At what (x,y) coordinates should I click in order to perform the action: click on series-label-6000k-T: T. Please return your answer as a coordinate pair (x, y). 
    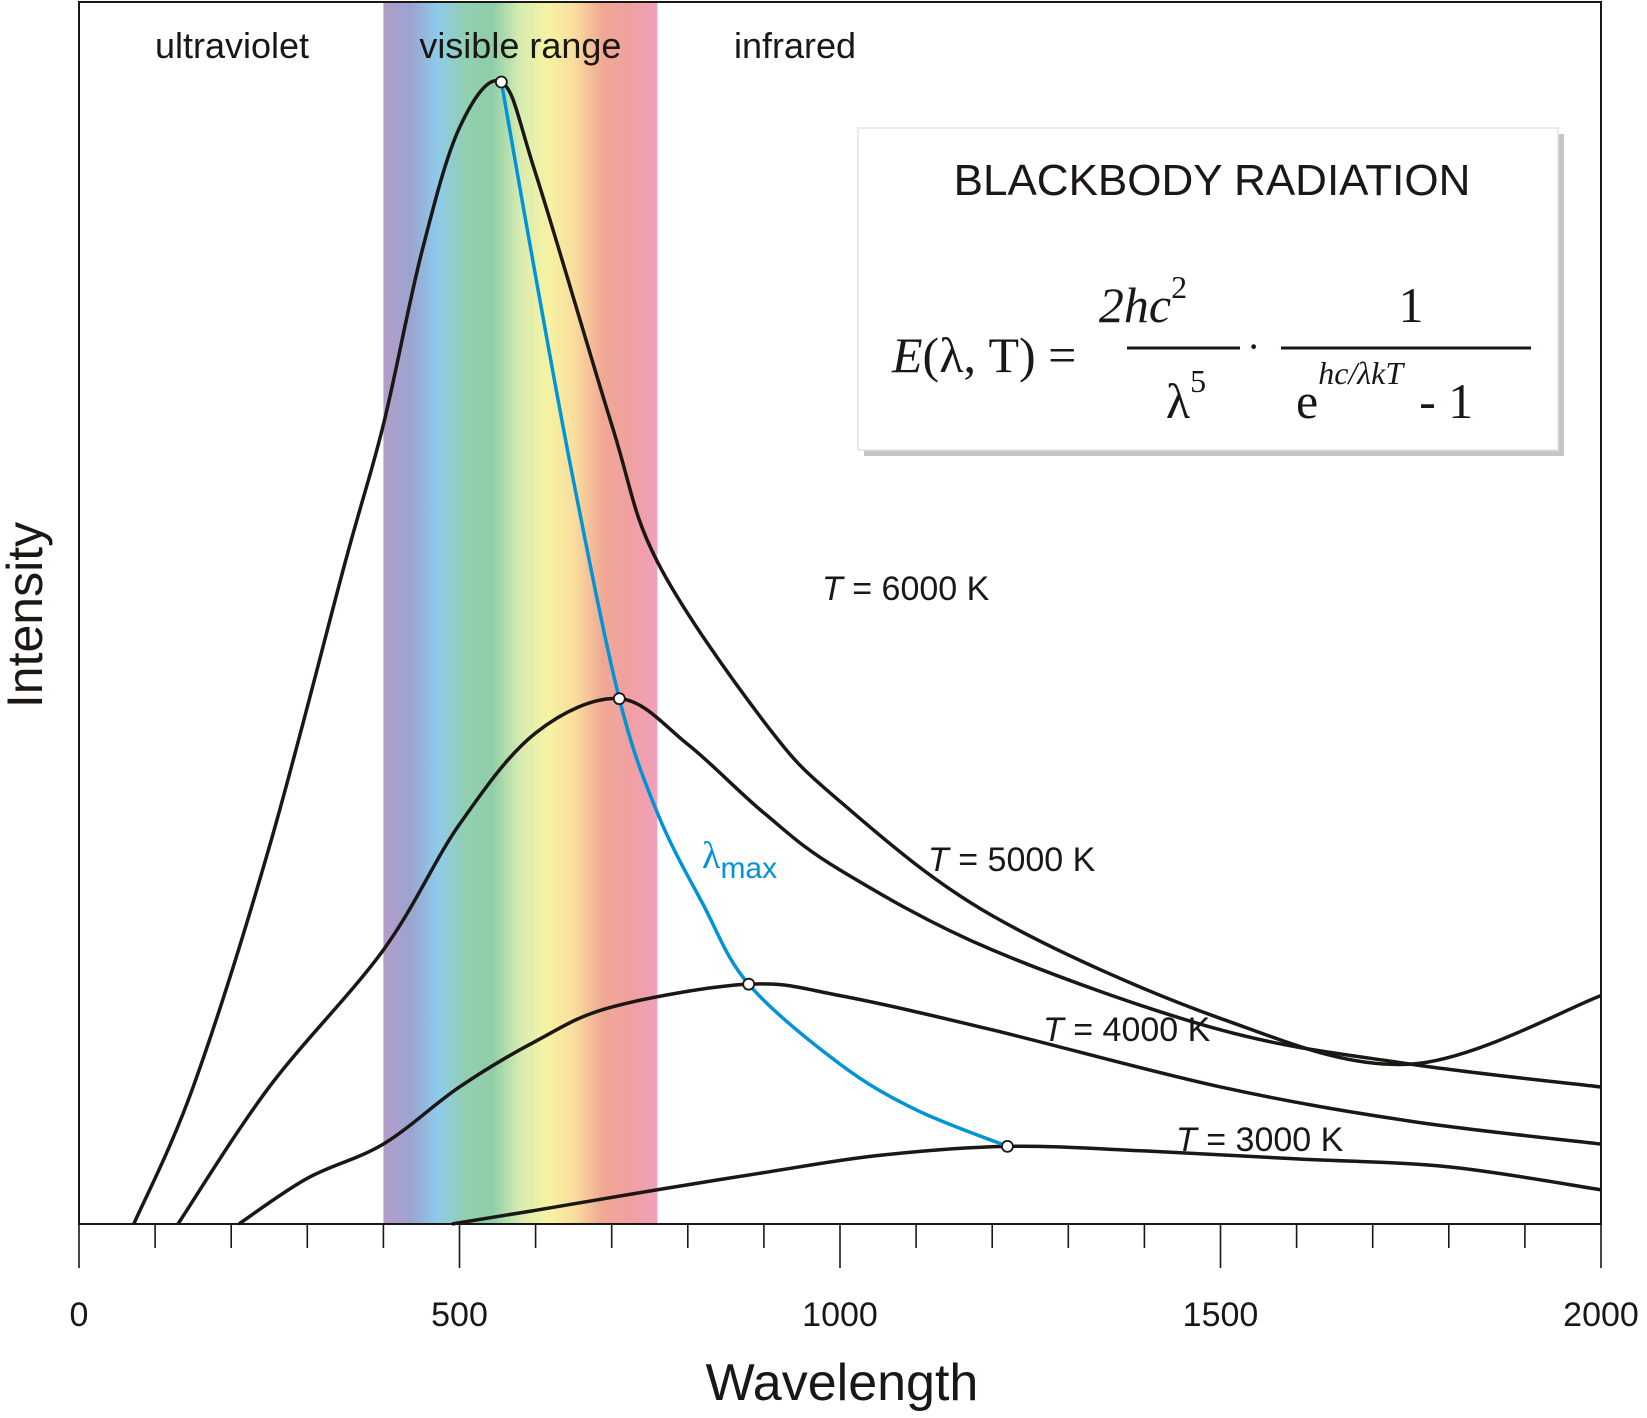
    Looking at the image, I should click on (833, 589).